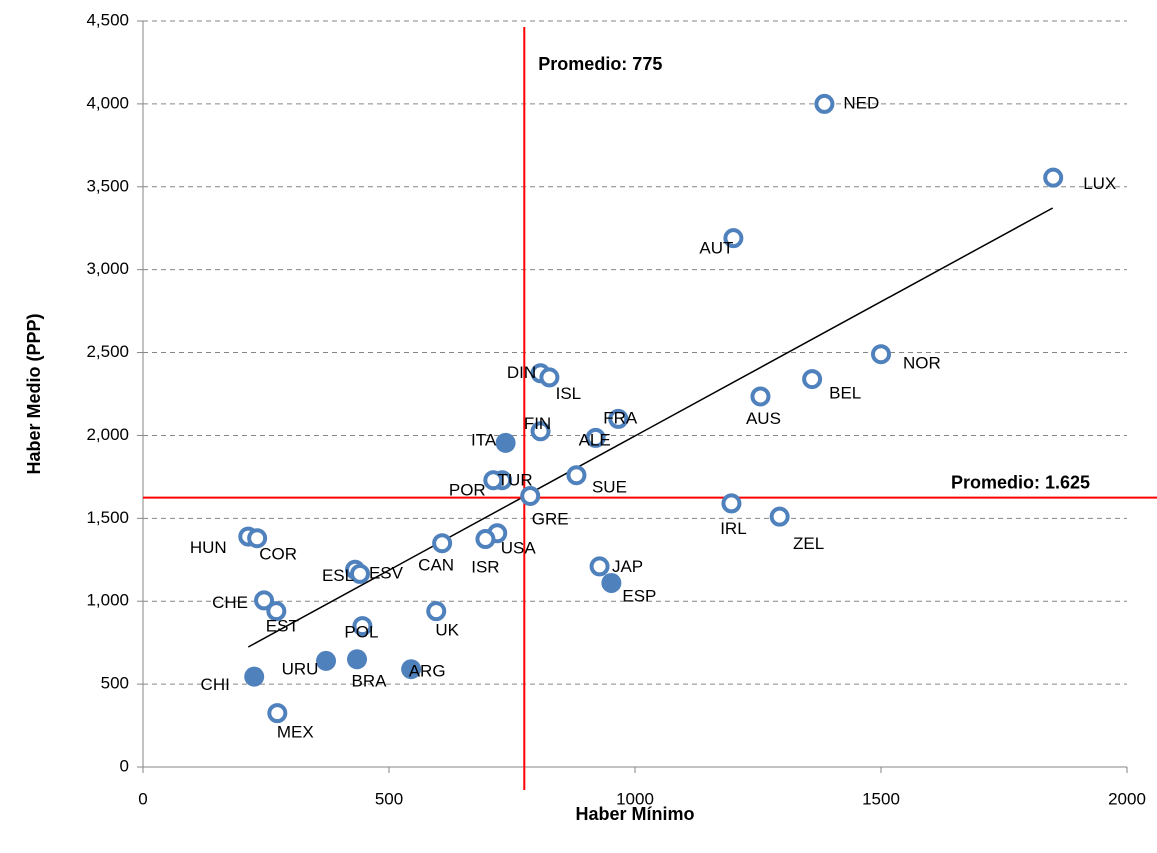 The image size is (1157, 853). Describe the element at coordinates (763, 418) in the screenshot. I see `point-label: AUS` at that location.